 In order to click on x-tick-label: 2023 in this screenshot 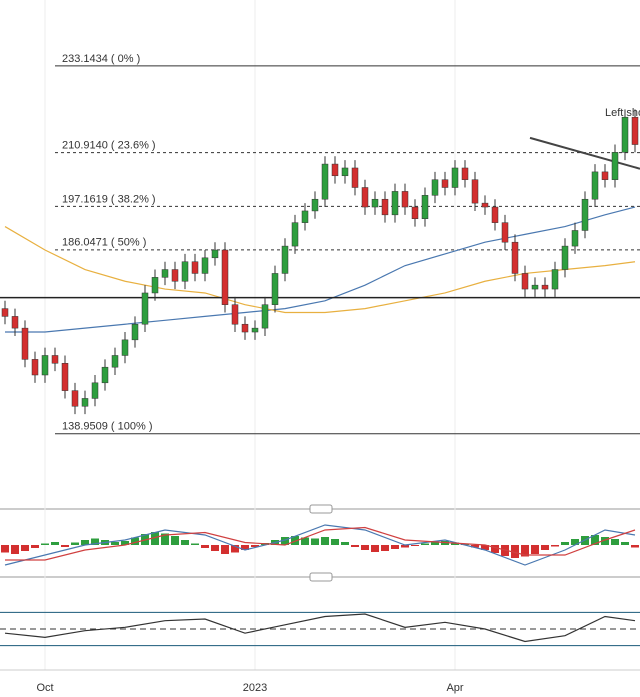, I will do `click(255, 688)`.